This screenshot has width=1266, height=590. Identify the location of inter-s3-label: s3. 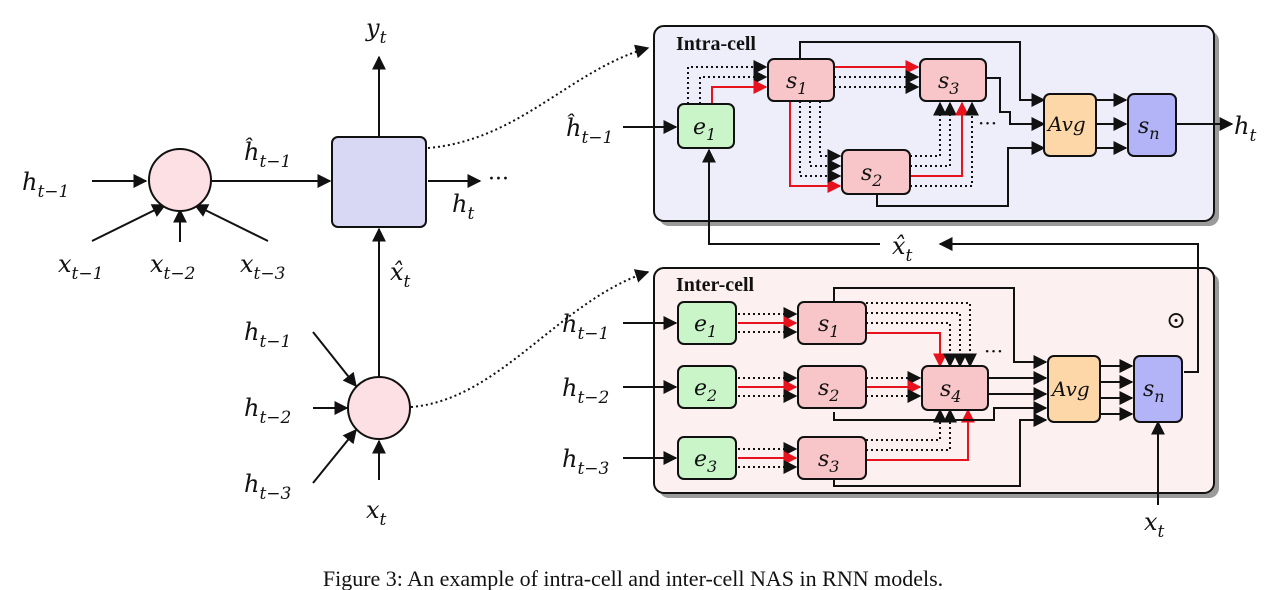
(828, 461).